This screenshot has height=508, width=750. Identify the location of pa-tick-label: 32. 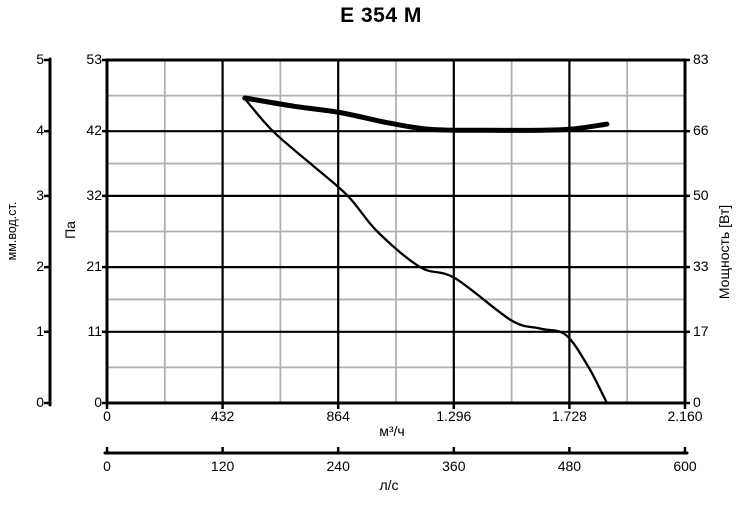
(94, 194).